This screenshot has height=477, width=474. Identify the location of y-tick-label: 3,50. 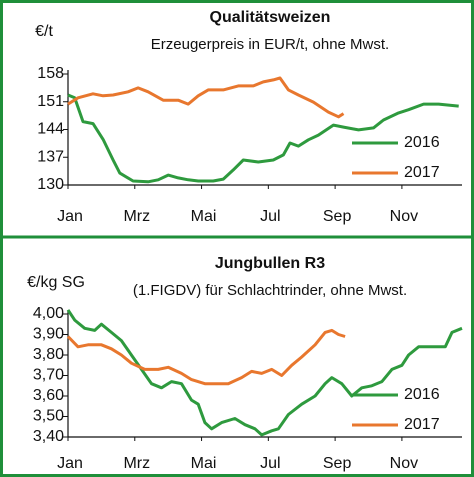
(48, 416).